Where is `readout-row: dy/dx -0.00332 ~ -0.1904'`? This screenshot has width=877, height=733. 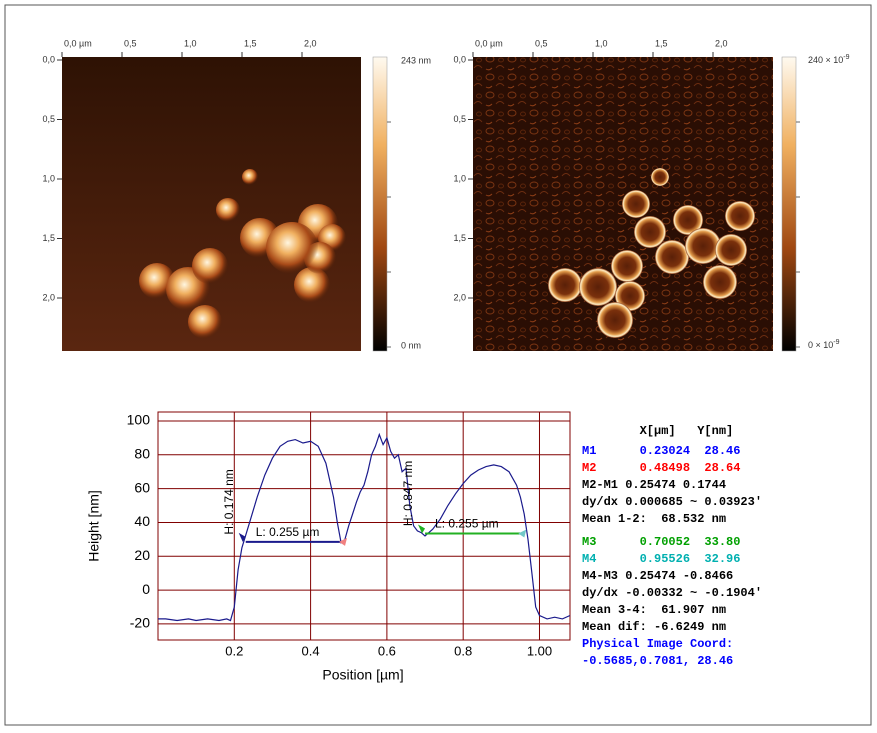
readout-row: dy/dx -0.00332 ~ -0.1904' is located at coordinates (672, 593).